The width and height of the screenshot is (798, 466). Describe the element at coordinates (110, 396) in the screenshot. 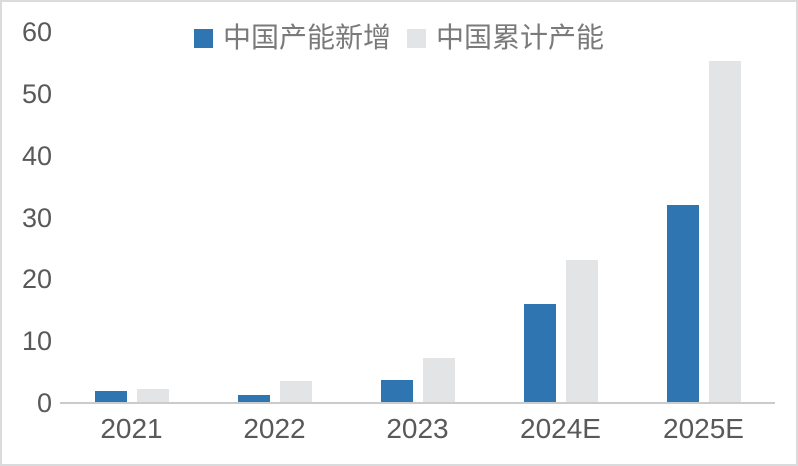

I see `bar-new-capacity-2021` at that location.